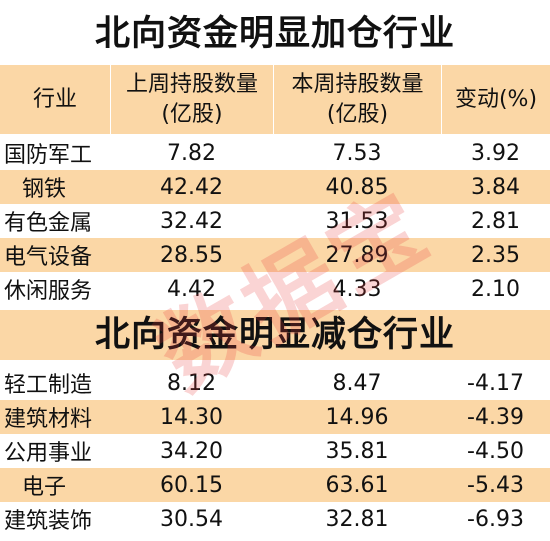 This screenshot has height=541, width=550. What do you see at coordinates (191, 417) in the screenshot?
I see `last-week-value: 14.30` at bounding box center [191, 417].